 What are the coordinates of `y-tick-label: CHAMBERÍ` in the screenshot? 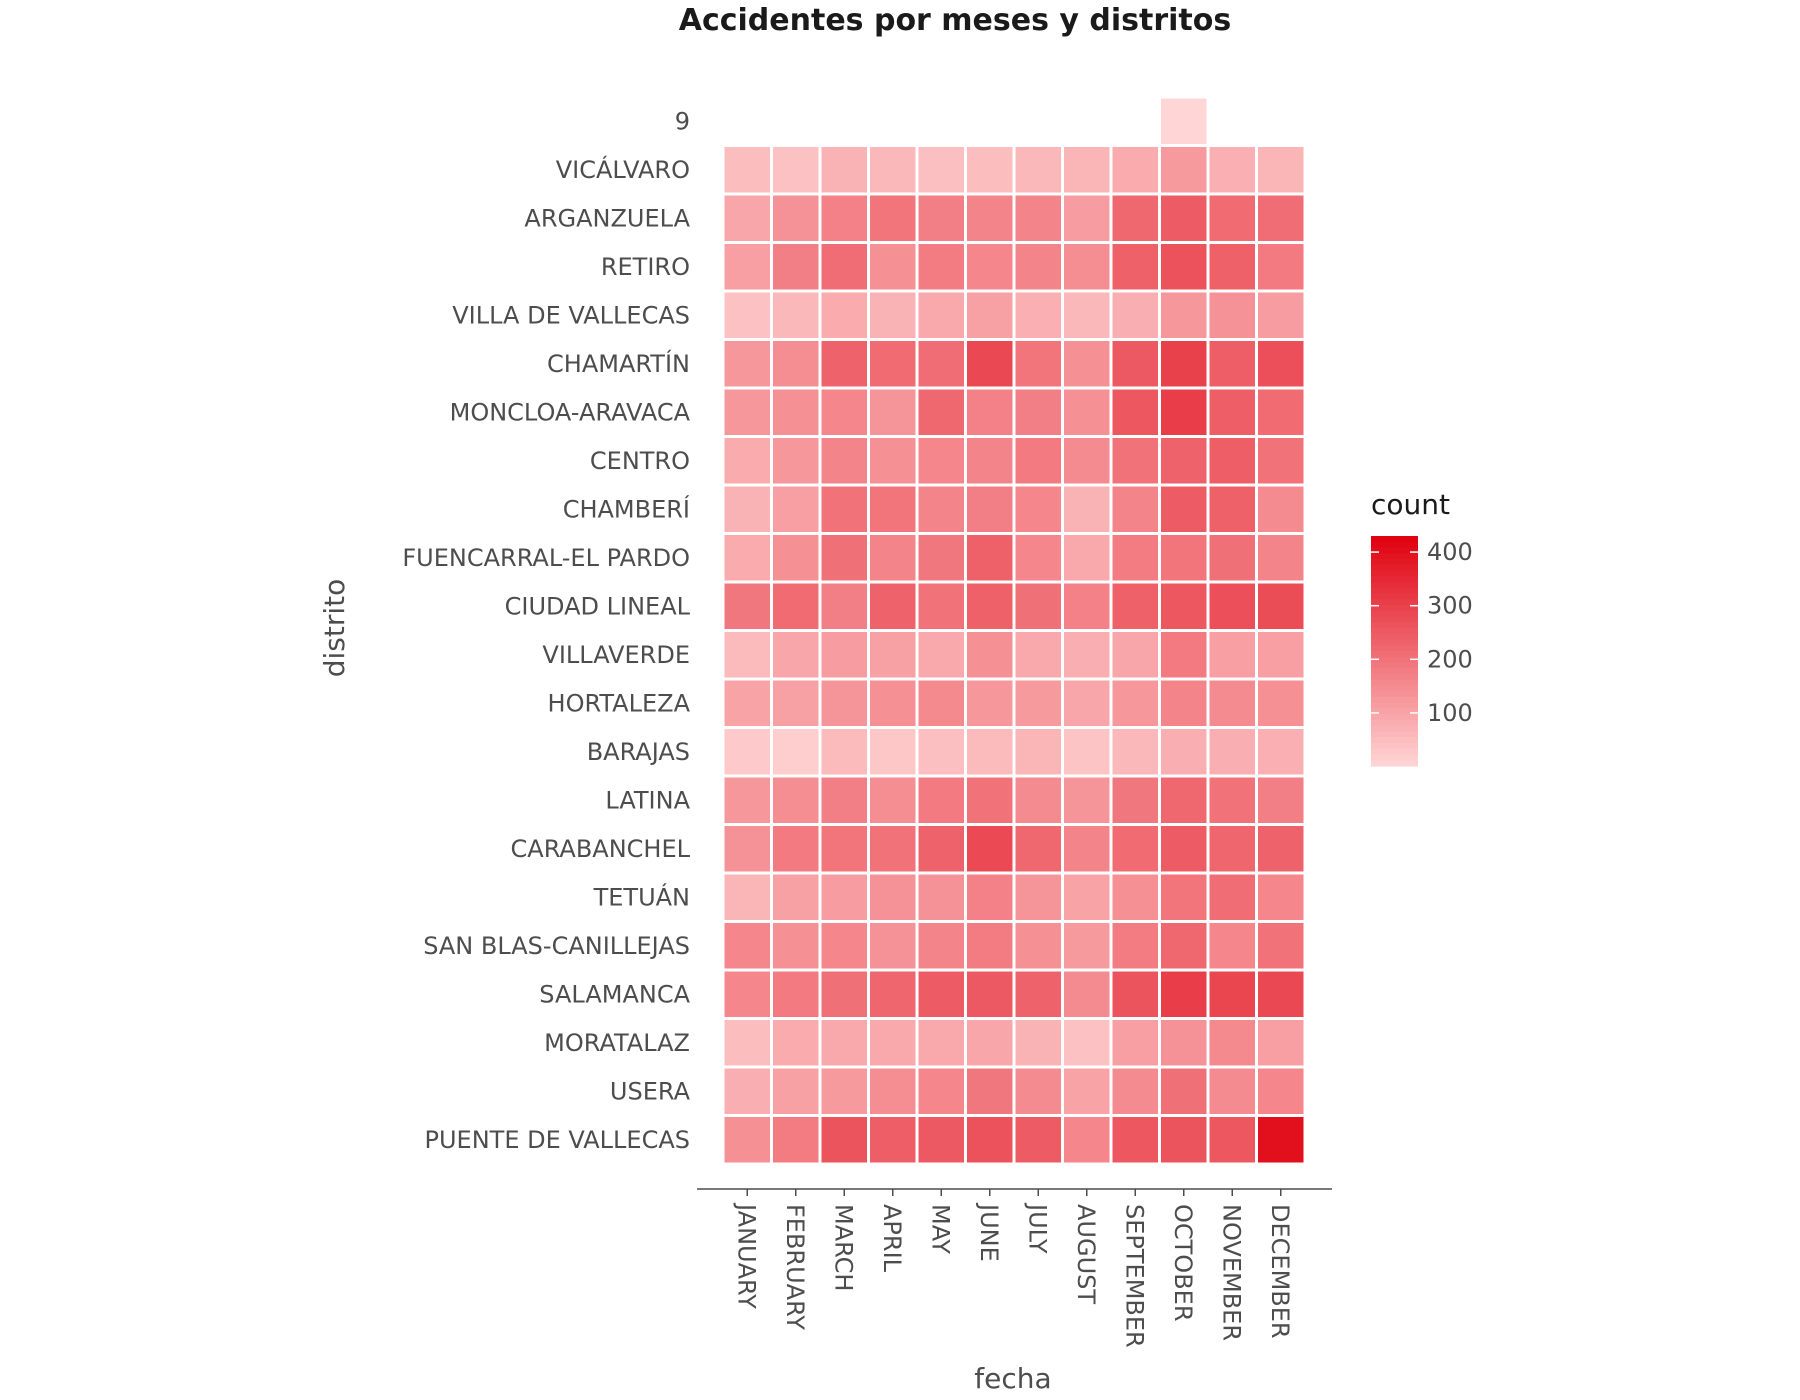 It's located at (626, 508).